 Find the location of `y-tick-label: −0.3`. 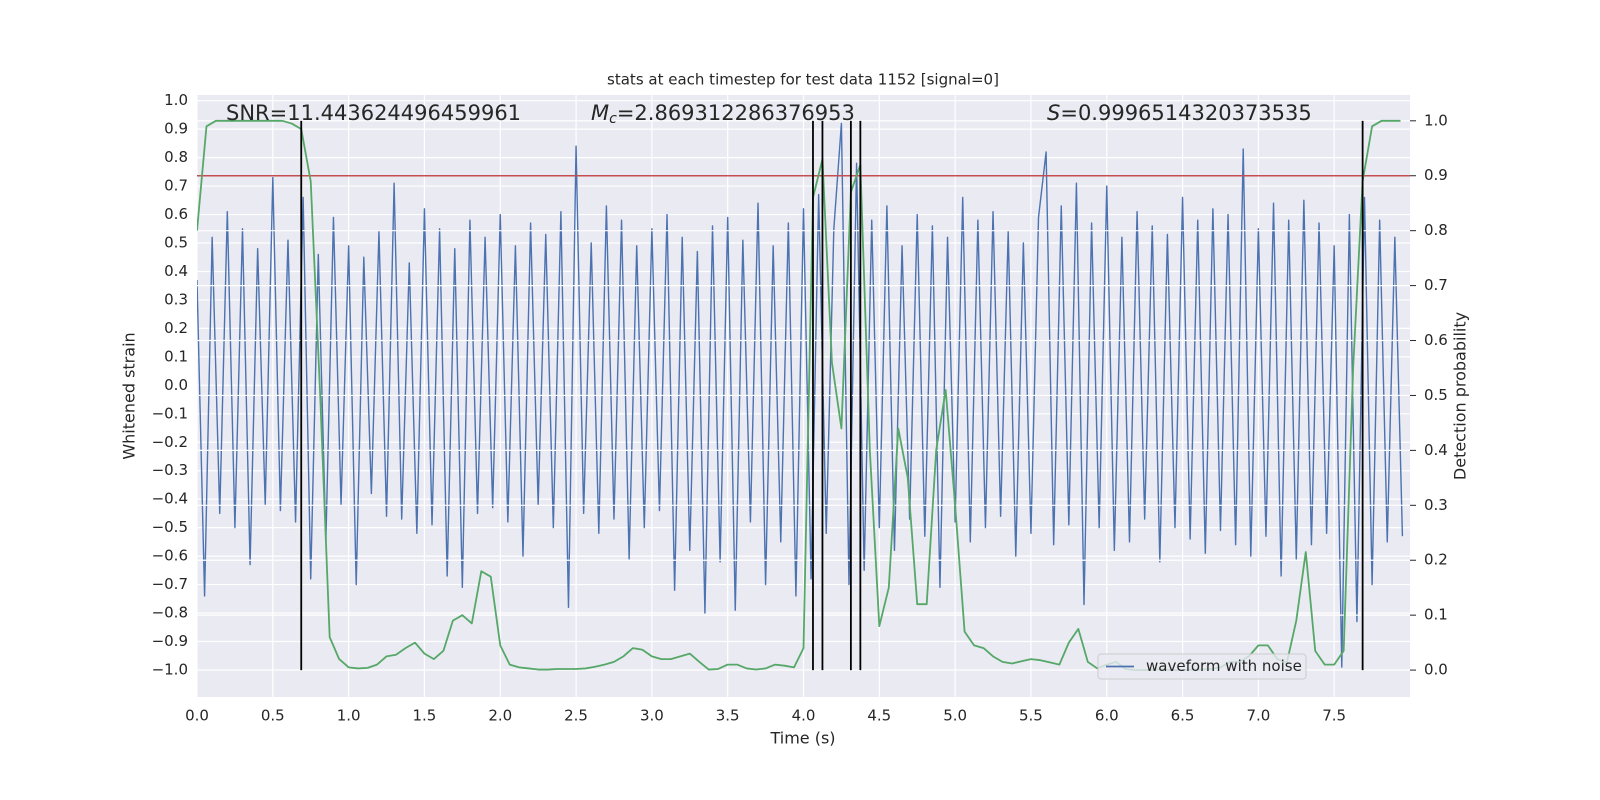

y-tick-label: −0.3 is located at coordinates (170, 470).